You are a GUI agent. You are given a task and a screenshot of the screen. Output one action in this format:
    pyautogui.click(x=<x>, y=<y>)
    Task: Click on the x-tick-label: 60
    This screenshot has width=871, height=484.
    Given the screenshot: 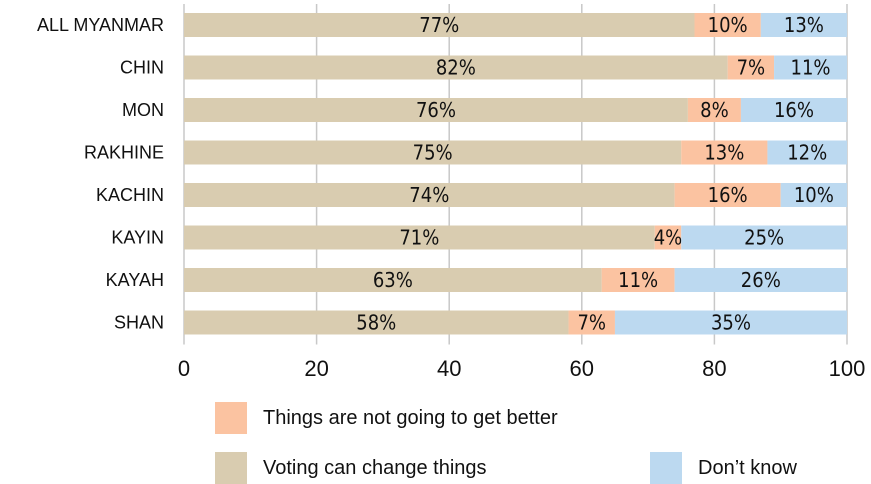 What is the action you would take?
    pyautogui.click(x=582, y=368)
    